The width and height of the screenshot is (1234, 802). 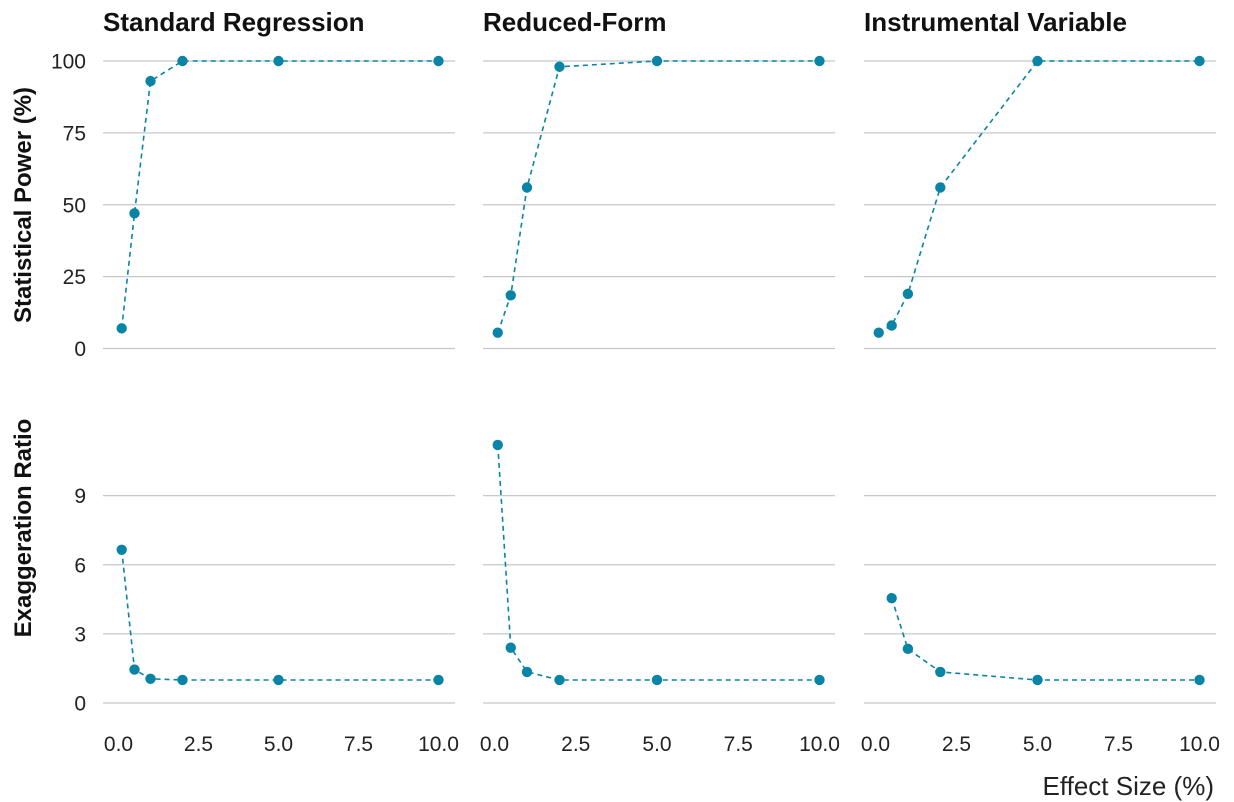 I want to click on panel-4-series-line, so click(x=658, y=562).